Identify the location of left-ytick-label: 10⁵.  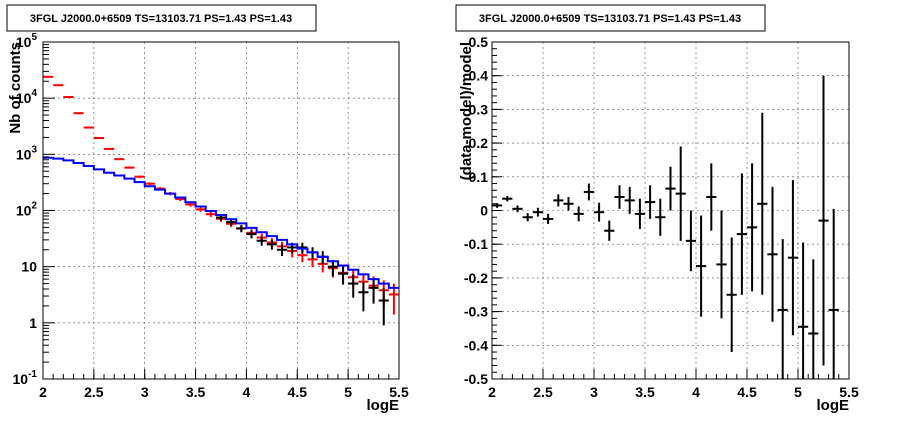
(27, 41).